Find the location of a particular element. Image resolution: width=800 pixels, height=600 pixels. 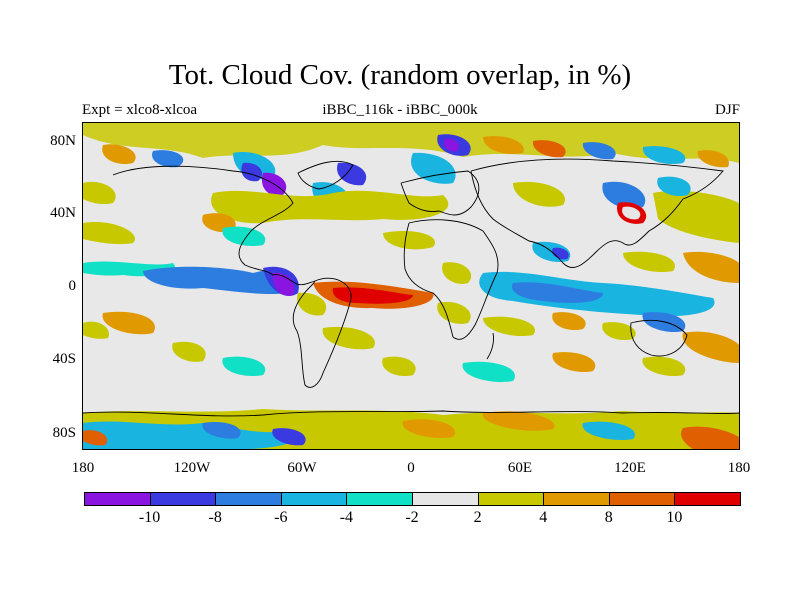

lon-label-180-left: 180 is located at coordinates (83, 468).